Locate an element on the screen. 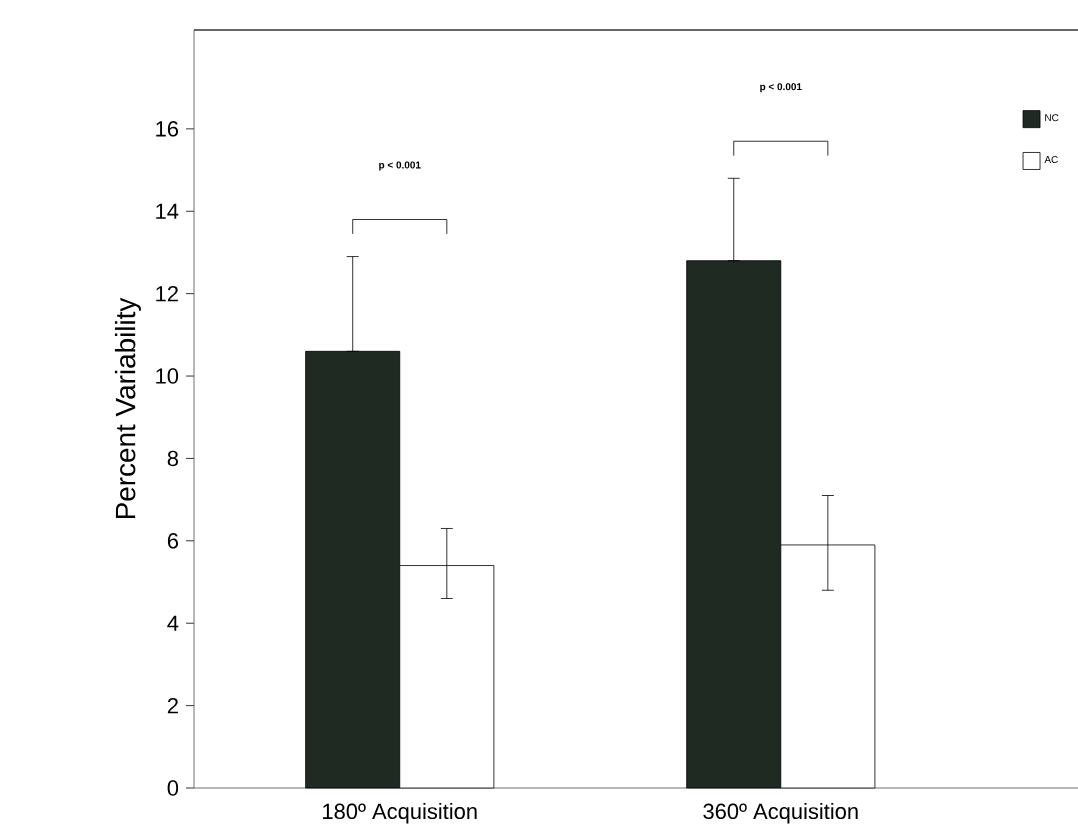 Image resolution: width=1078 pixels, height=838 pixels. y-tick-label: 6 is located at coordinates (173, 541).